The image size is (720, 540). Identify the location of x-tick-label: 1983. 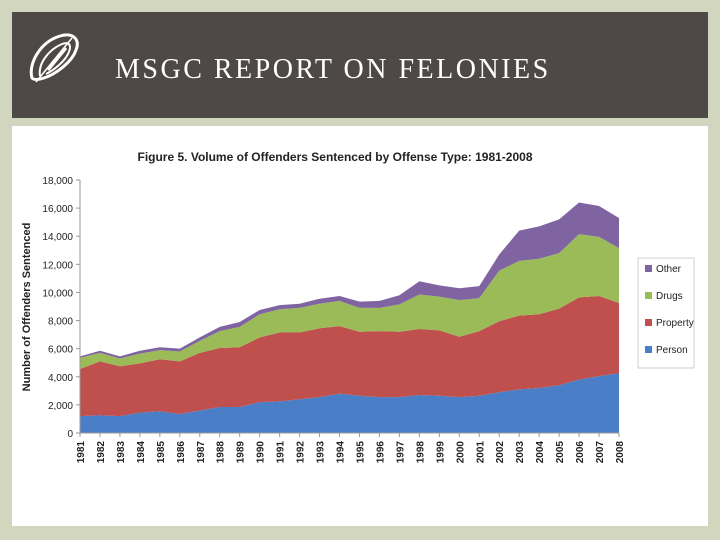
(121, 452).